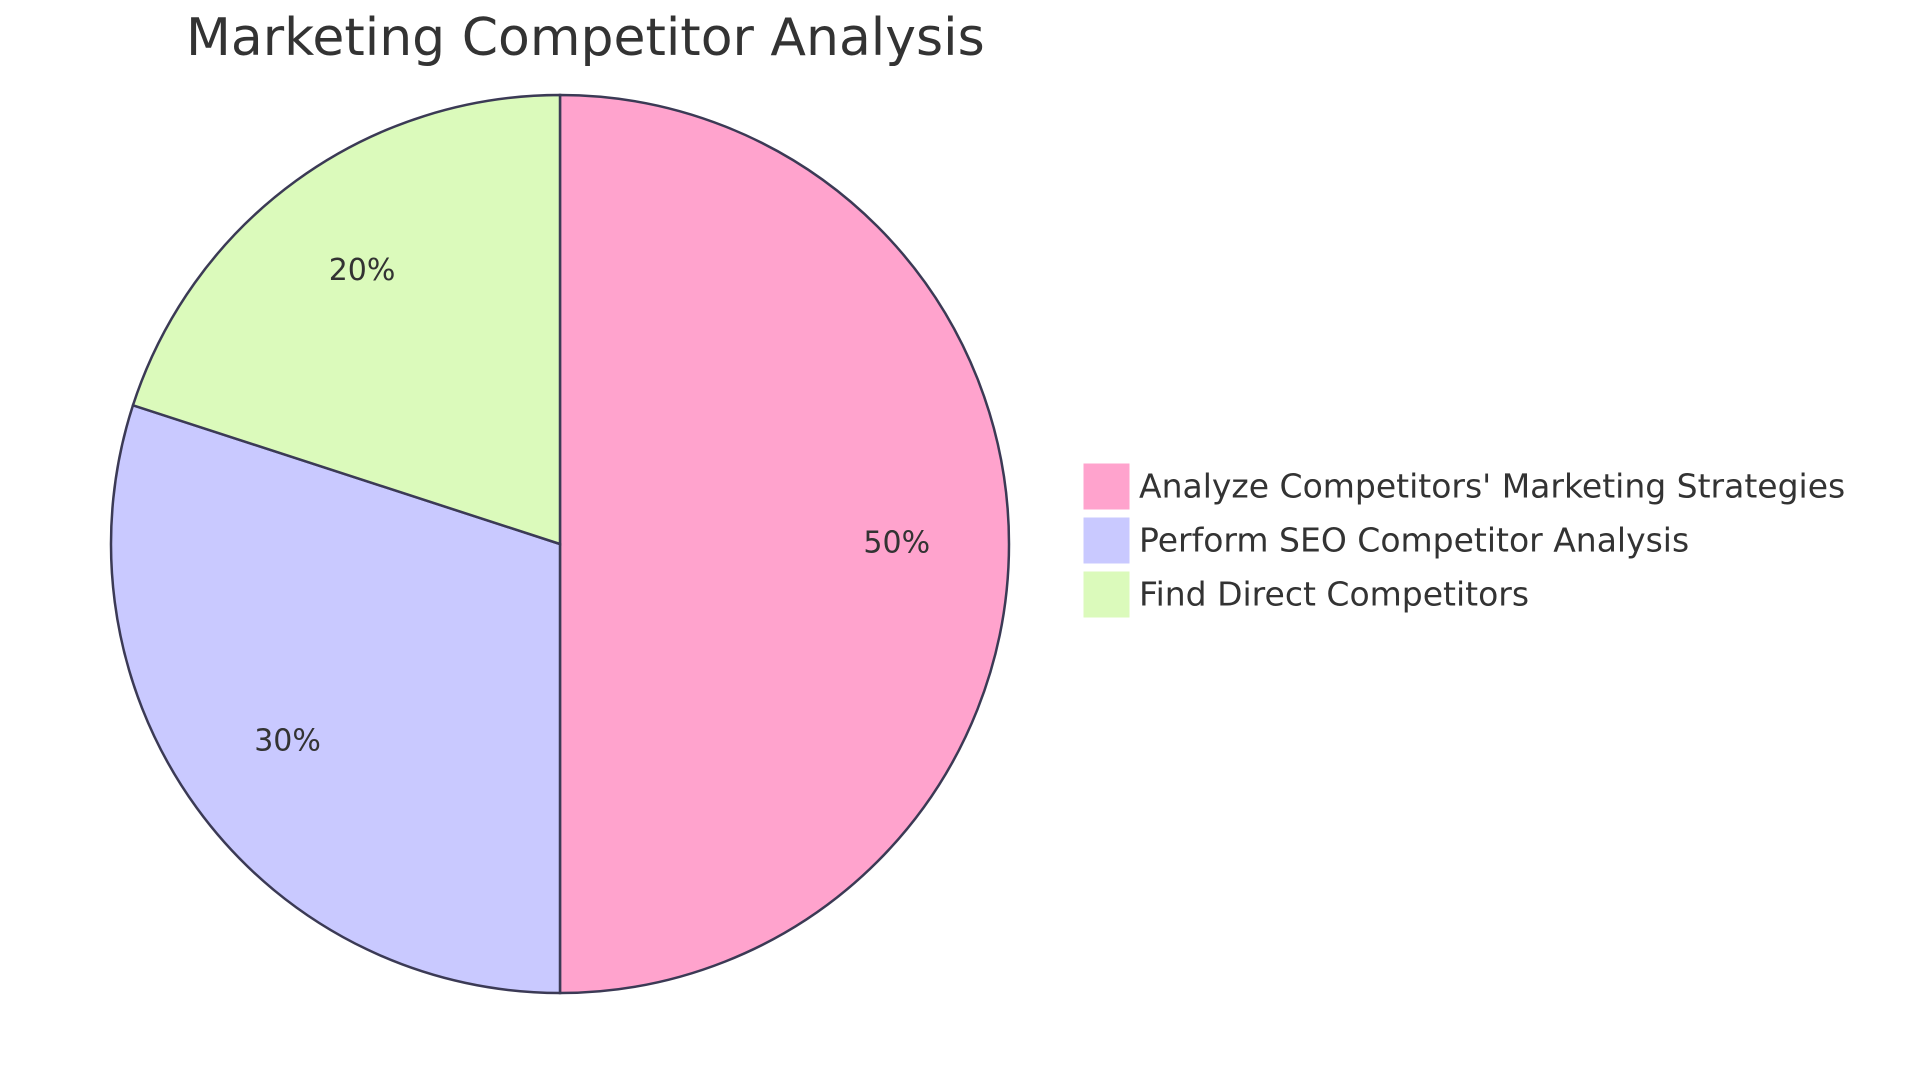 The width and height of the screenshot is (1920, 1080). I want to click on chart-title: Marketing Competitor Analysis, so click(585, 38).